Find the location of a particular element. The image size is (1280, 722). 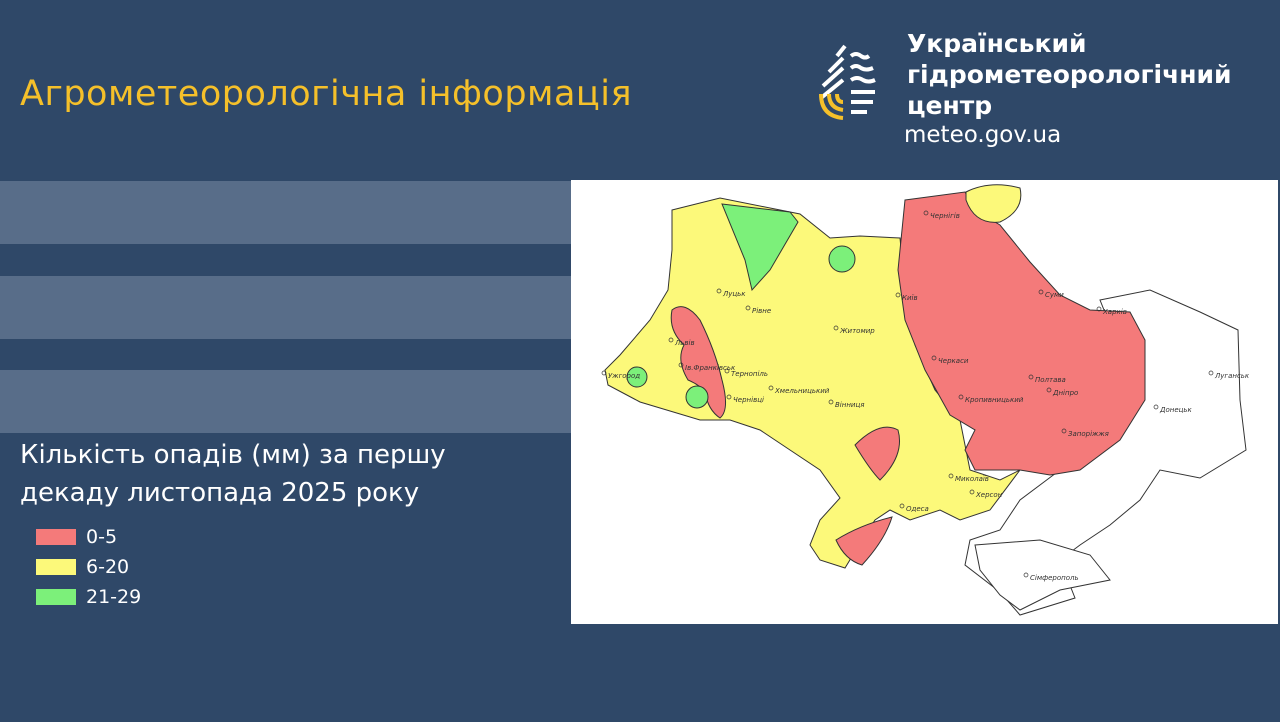

legend-swatch-red is located at coordinates (56, 537).